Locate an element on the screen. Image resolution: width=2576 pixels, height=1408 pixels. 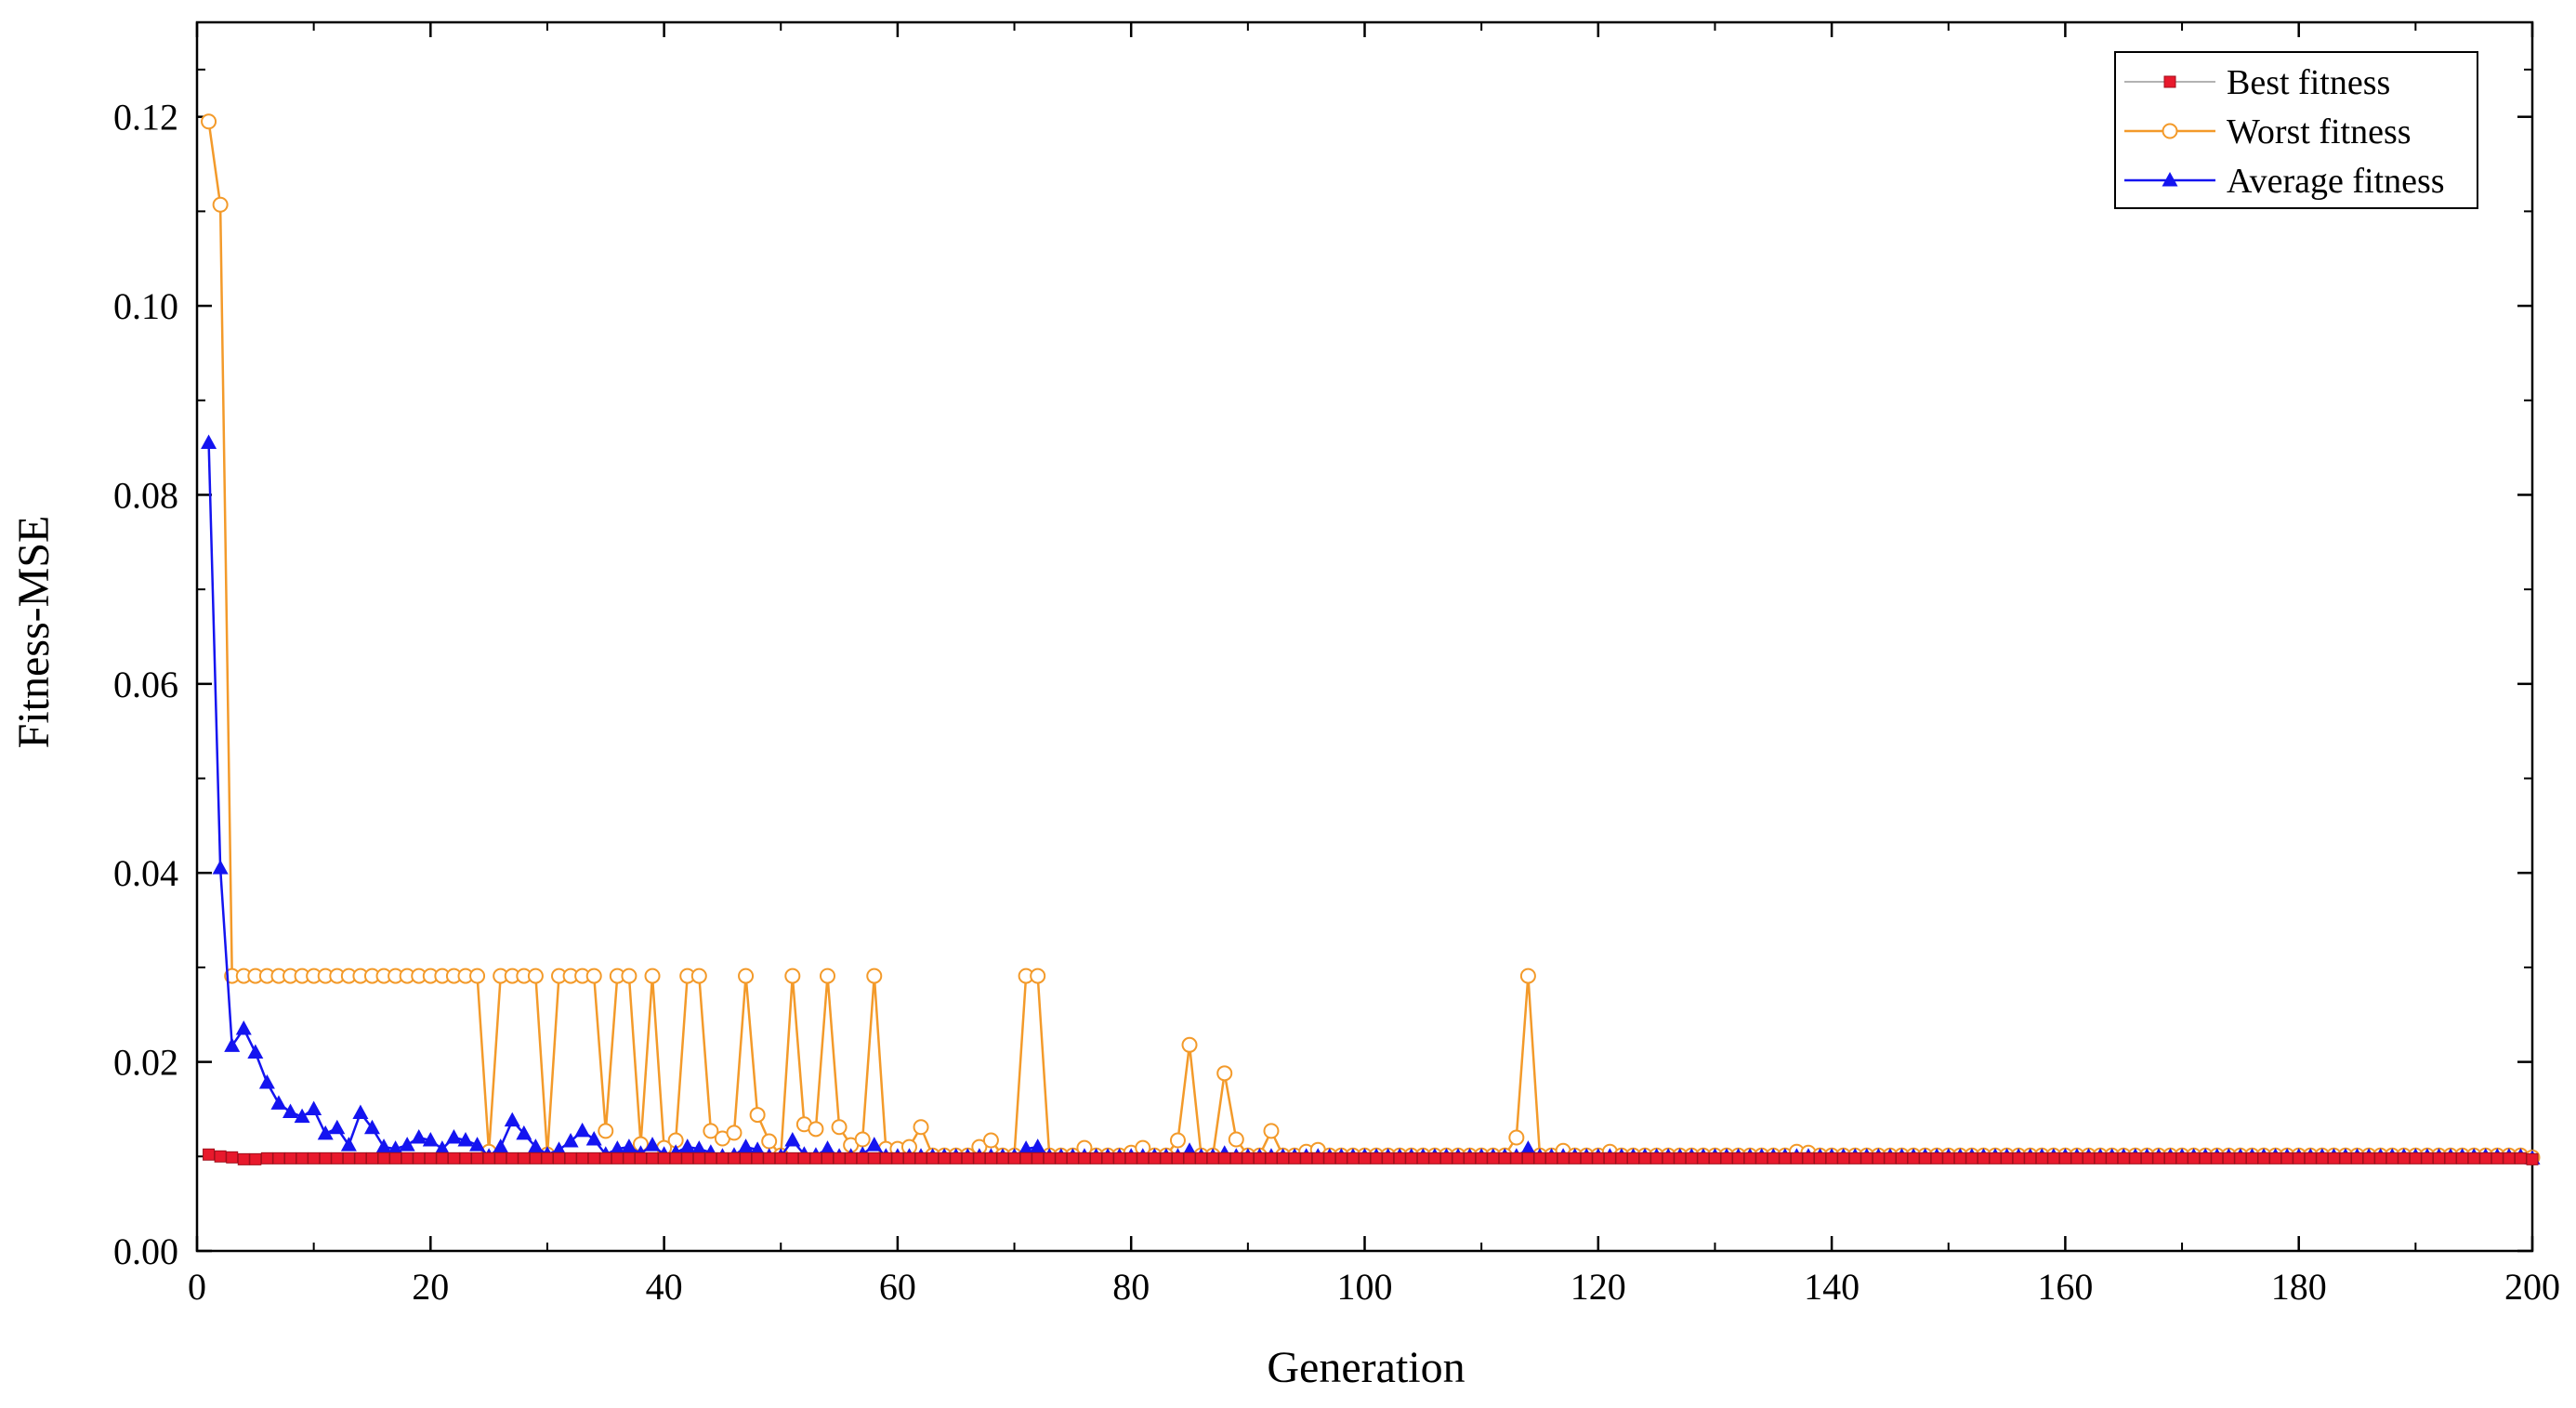
x-tick-label: 0 is located at coordinates (197, 1287).